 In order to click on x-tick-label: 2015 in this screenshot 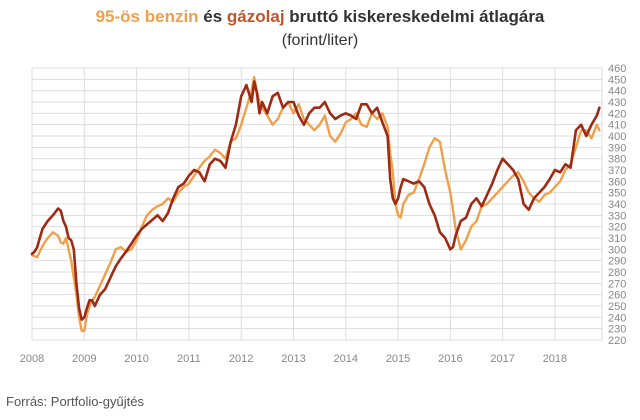, I will do `click(398, 359)`.